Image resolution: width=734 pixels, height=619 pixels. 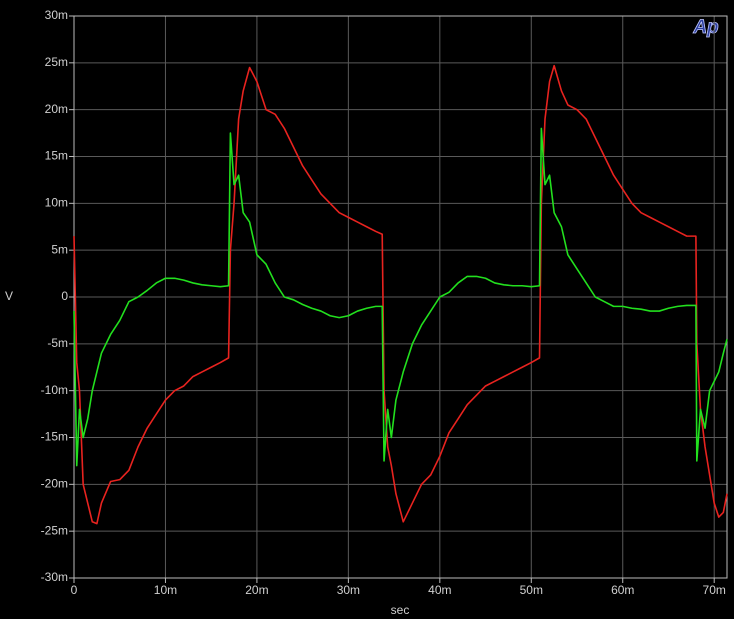 I want to click on y-tick-label: 0, so click(x=64, y=296).